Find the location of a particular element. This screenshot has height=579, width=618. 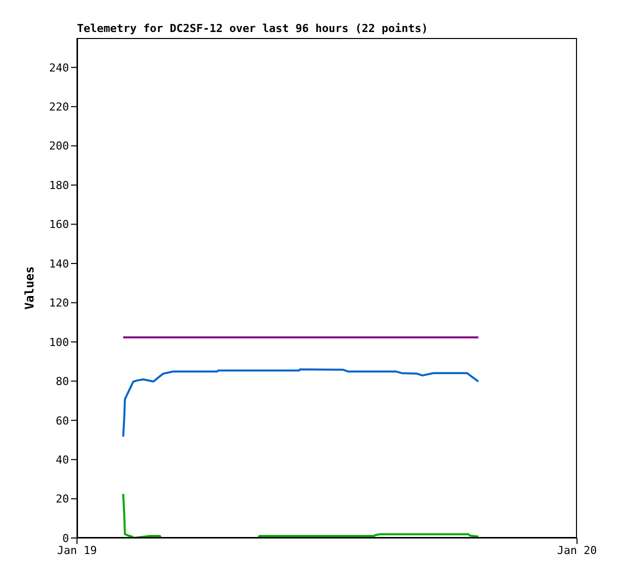

y-tick-label: 160 is located at coordinates (59, 225).